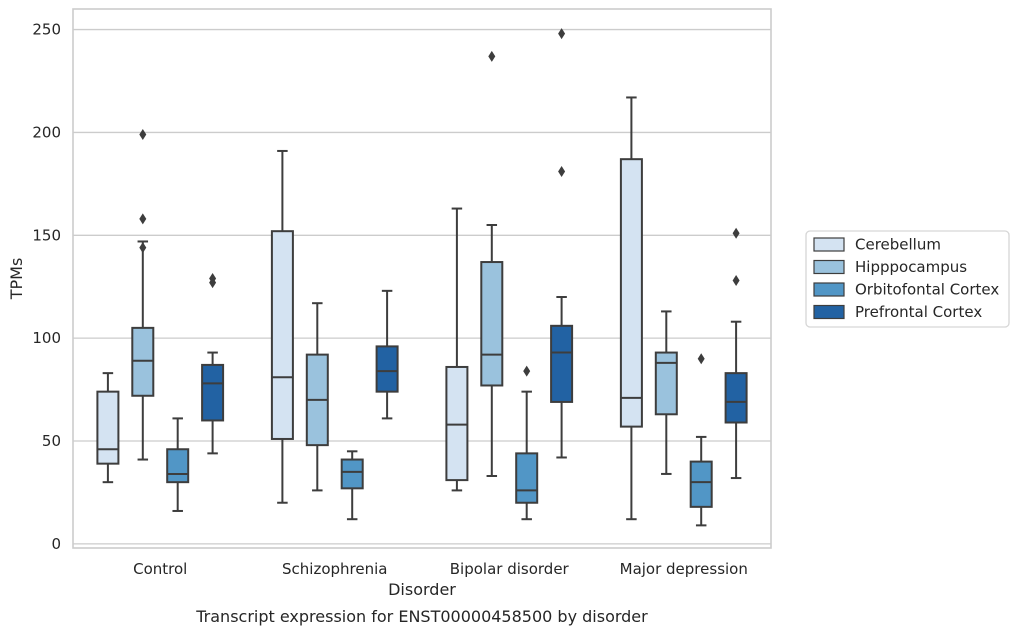 This screenshot has height=634, width=1019. What do you see at coordinates (46, 132) in the screenshot?
I see `y-tick-label: 200` at bounding box center [46, 132].